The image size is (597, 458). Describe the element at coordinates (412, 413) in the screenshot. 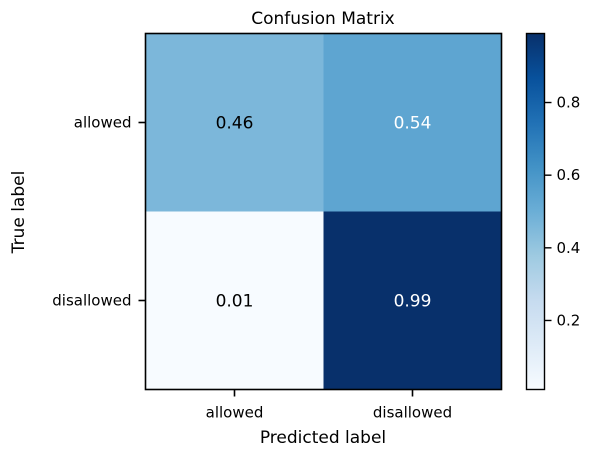

I see `x-tick-label: disallowed` at that location.